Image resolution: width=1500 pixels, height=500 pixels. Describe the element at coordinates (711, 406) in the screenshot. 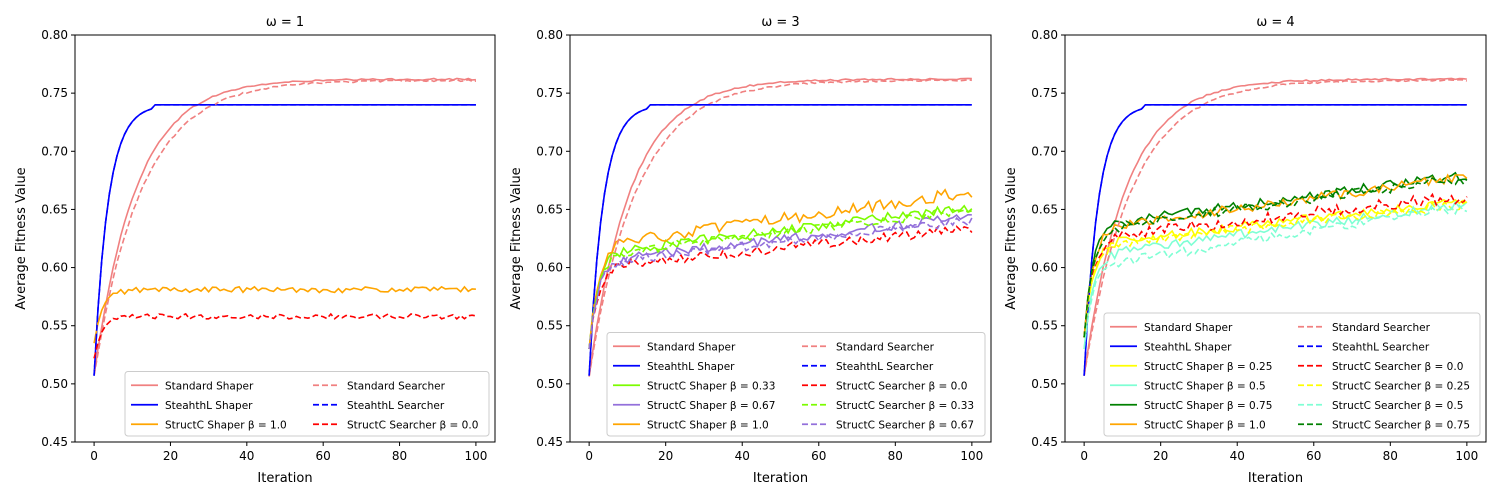

I see `legend-label: StructC Shaper β = 0.67` at that location.